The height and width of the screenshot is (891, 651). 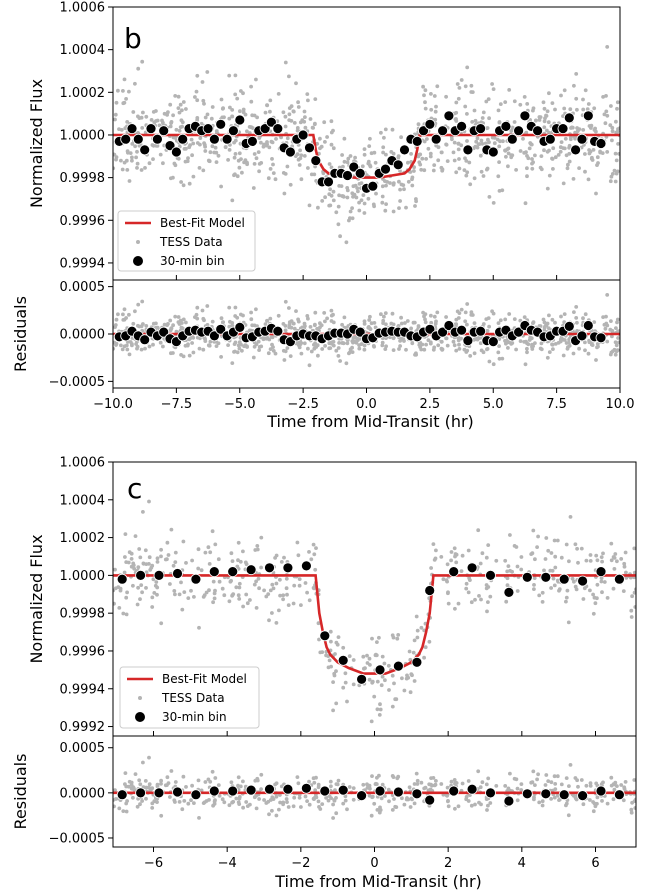 I want to click on y-tick-label: 0.9994, so click(x=83, y=689).